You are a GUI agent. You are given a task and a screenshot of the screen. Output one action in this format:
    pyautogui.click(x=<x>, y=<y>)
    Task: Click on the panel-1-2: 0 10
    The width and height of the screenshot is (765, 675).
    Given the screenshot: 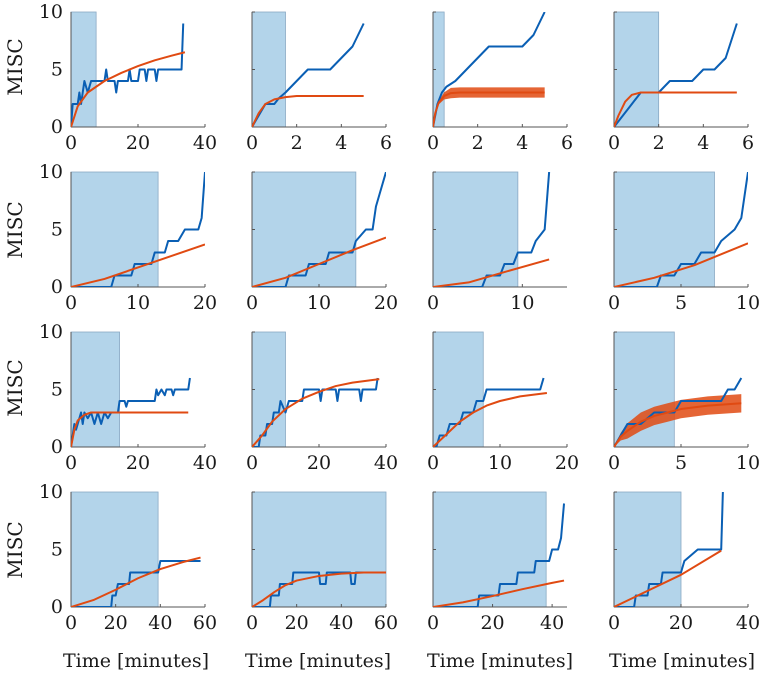 What is the action you would take?
    pyautogui.click(x=497, y=242)
    